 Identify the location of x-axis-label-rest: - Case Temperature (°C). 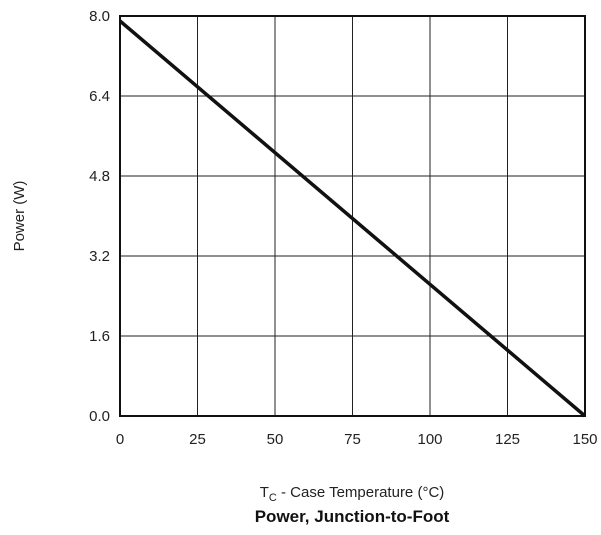
(360, 492).